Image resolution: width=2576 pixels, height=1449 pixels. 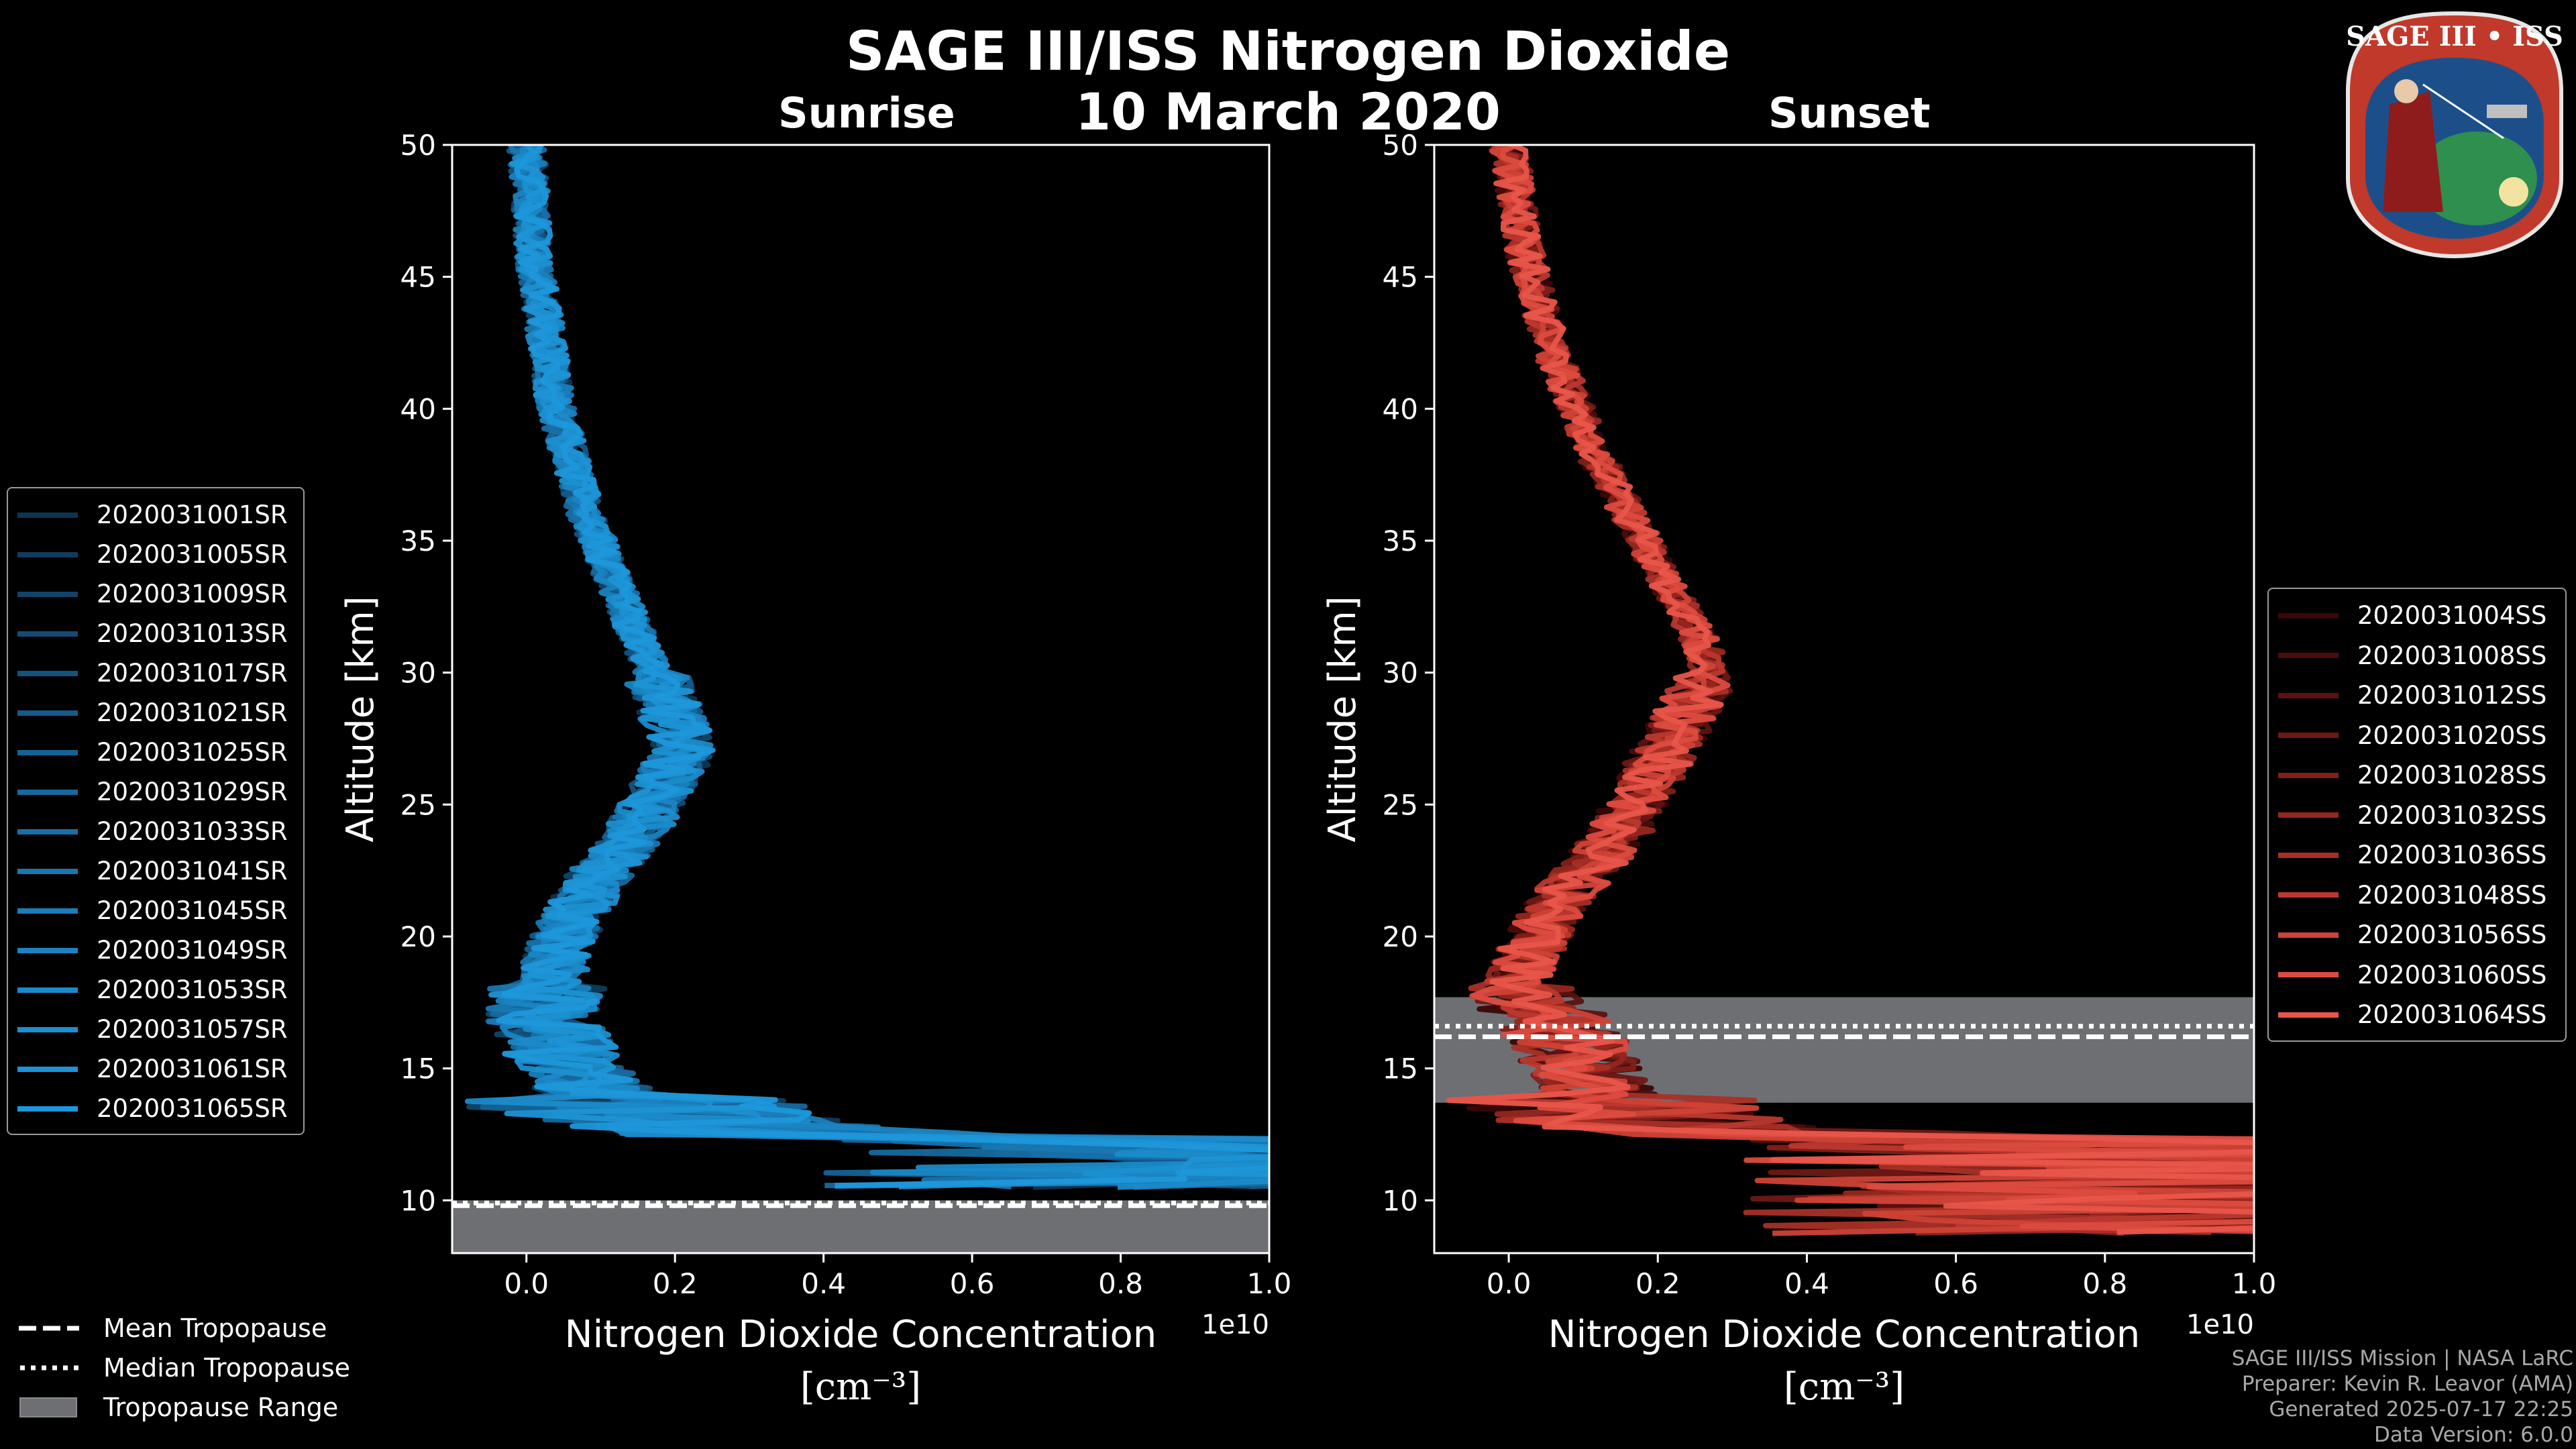 What do you see at coordinates (155, 990) in the screenshot?
I see `legend-item: 2020031053SR` at bounding box center [155, 990].